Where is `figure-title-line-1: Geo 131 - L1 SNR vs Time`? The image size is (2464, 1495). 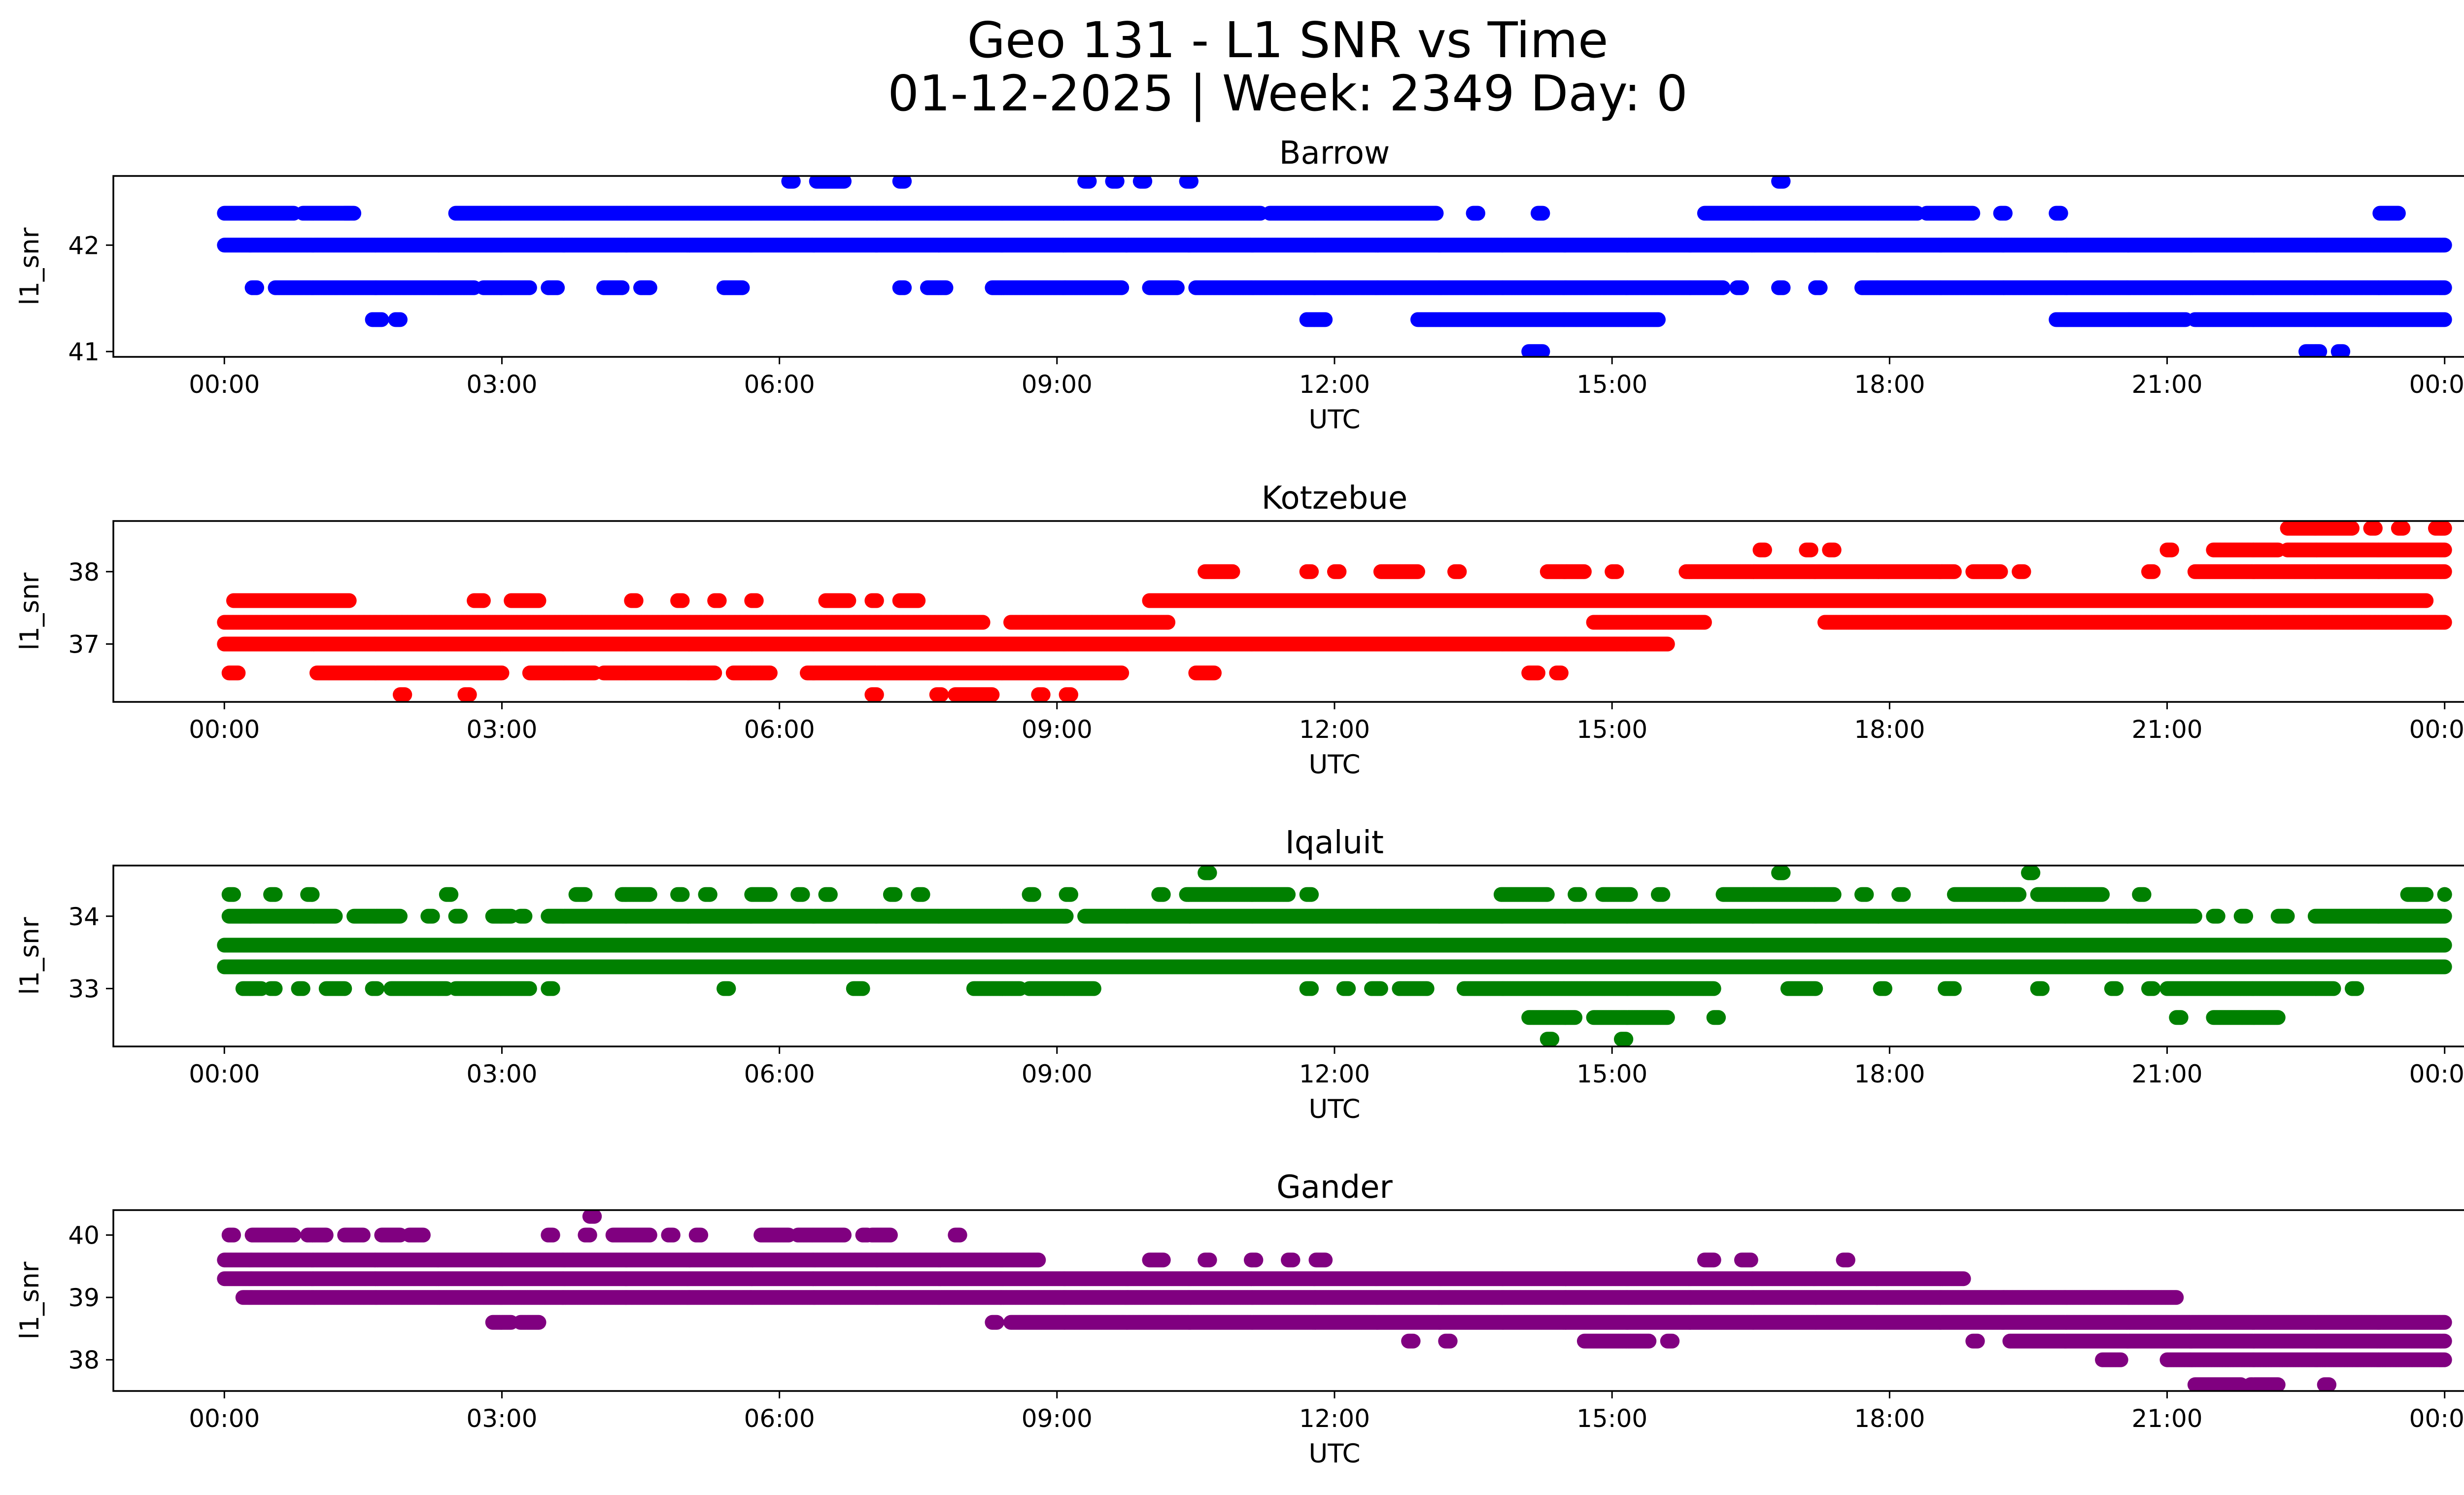 figure-title-line-1: Geo 131 - L1 SNR vs Time is located at coordinates (1232, 40).